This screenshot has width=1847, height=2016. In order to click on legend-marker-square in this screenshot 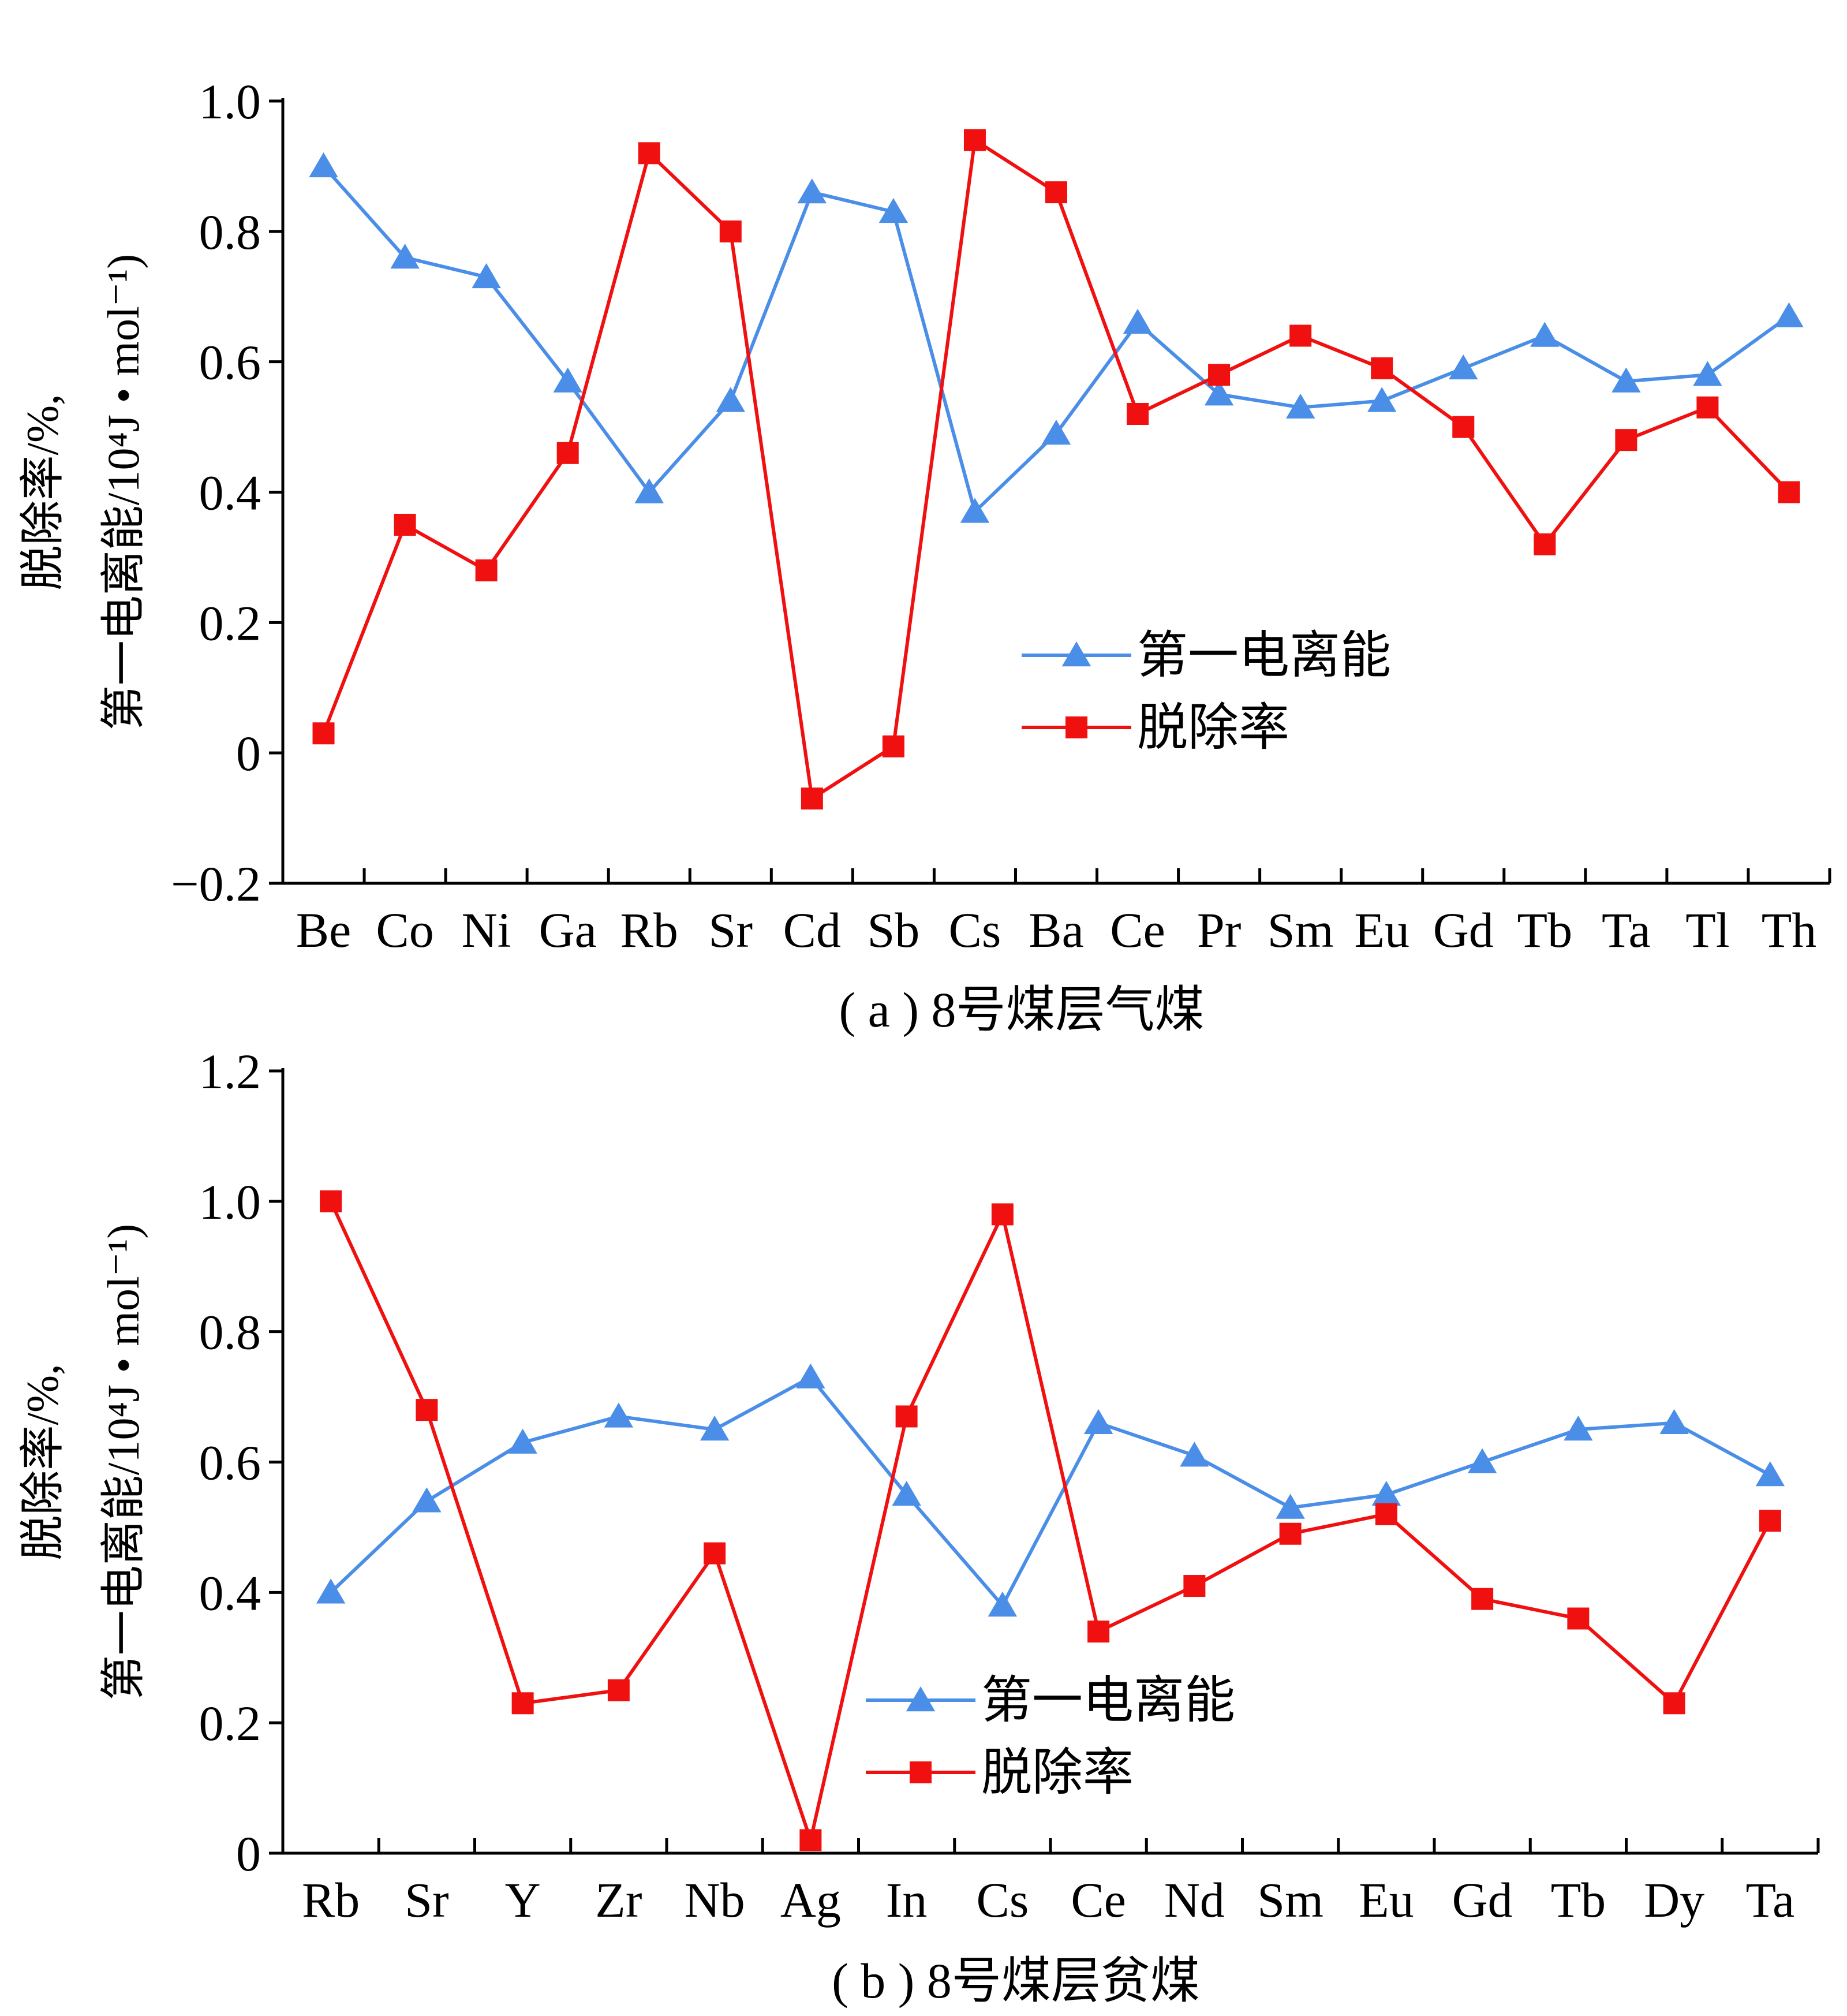, I will do `click(1076, 727)`.